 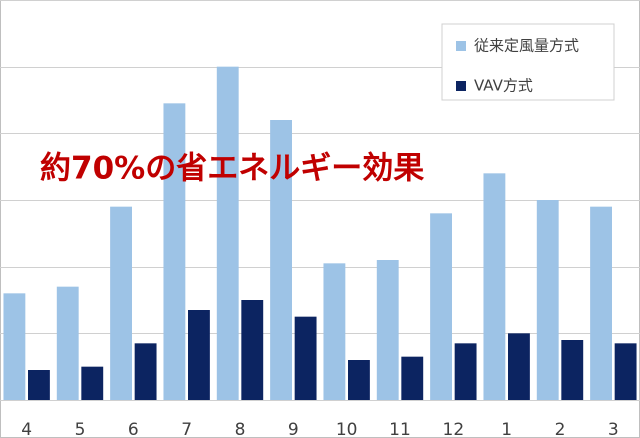 What do you see at coordinates (454, 429) in the screenshot?
I see `x-tick-label: 12` at bounding box center [454, 429].